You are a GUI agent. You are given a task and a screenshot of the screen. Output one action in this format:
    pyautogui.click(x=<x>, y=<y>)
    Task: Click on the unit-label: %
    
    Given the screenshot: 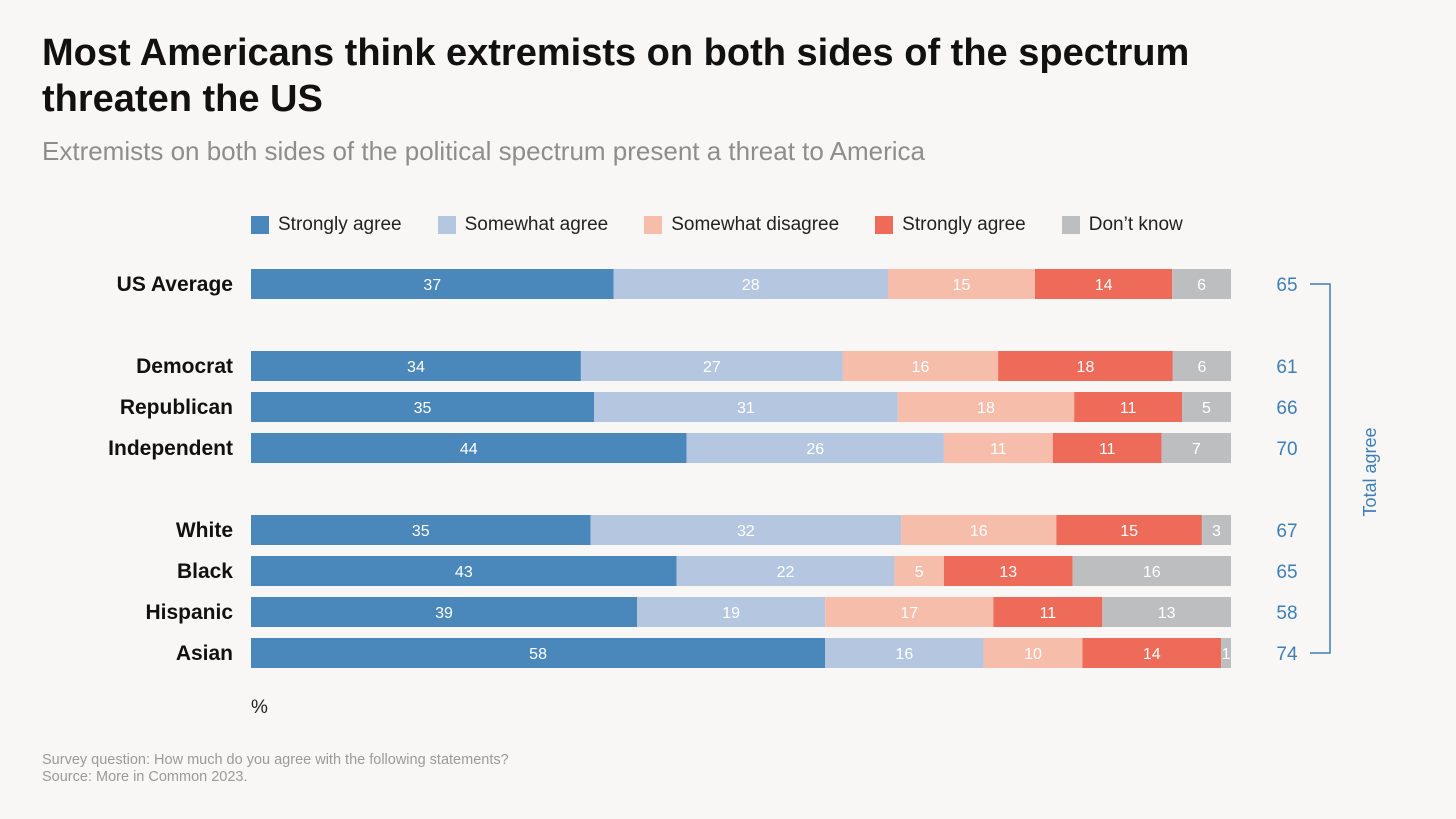 What is the action you would take?
    pyautogui.click(x=259, y=707)
    